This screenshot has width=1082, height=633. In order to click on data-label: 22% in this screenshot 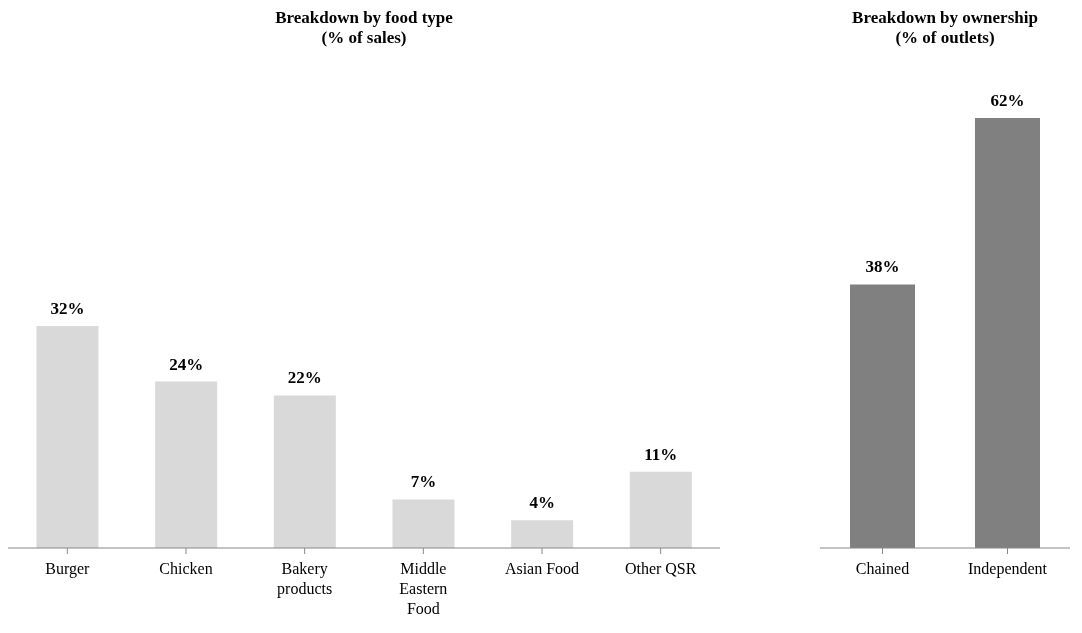, I will do `click(304, 378)`.